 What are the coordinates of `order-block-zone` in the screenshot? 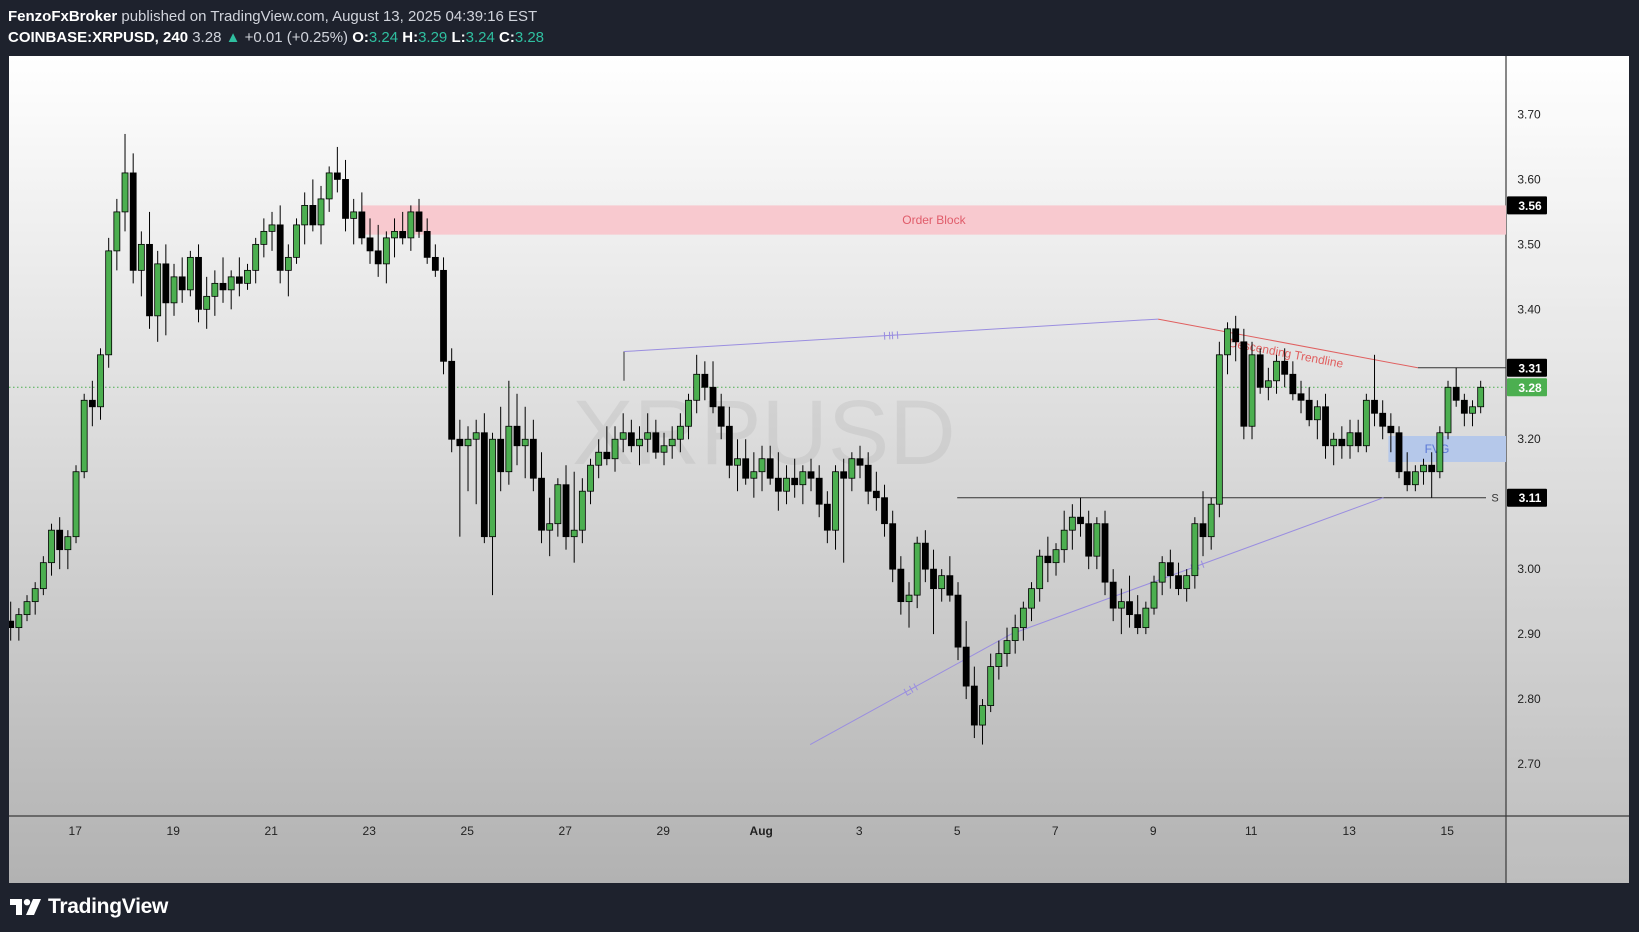 It's located at (934, 220).